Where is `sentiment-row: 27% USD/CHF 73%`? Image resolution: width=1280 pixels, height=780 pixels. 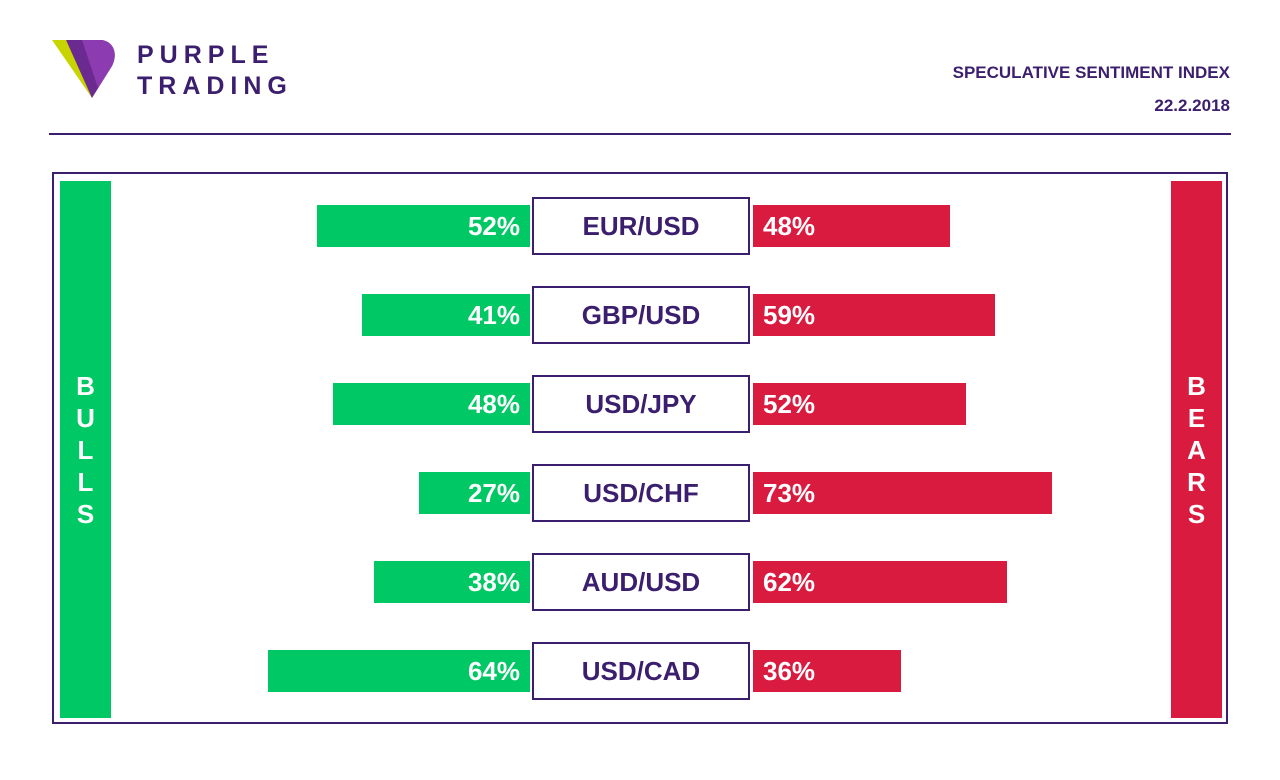 sentiment-row: 27% USD/CHF 73% is located at coordinates (640, 493).